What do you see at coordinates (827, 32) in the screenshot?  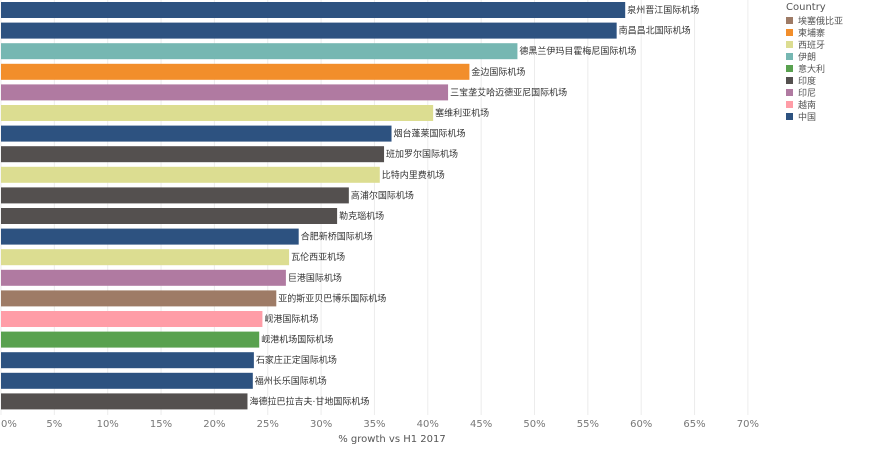 I see `legend-item: 柬埔寨` at bounding box center [827, 32].